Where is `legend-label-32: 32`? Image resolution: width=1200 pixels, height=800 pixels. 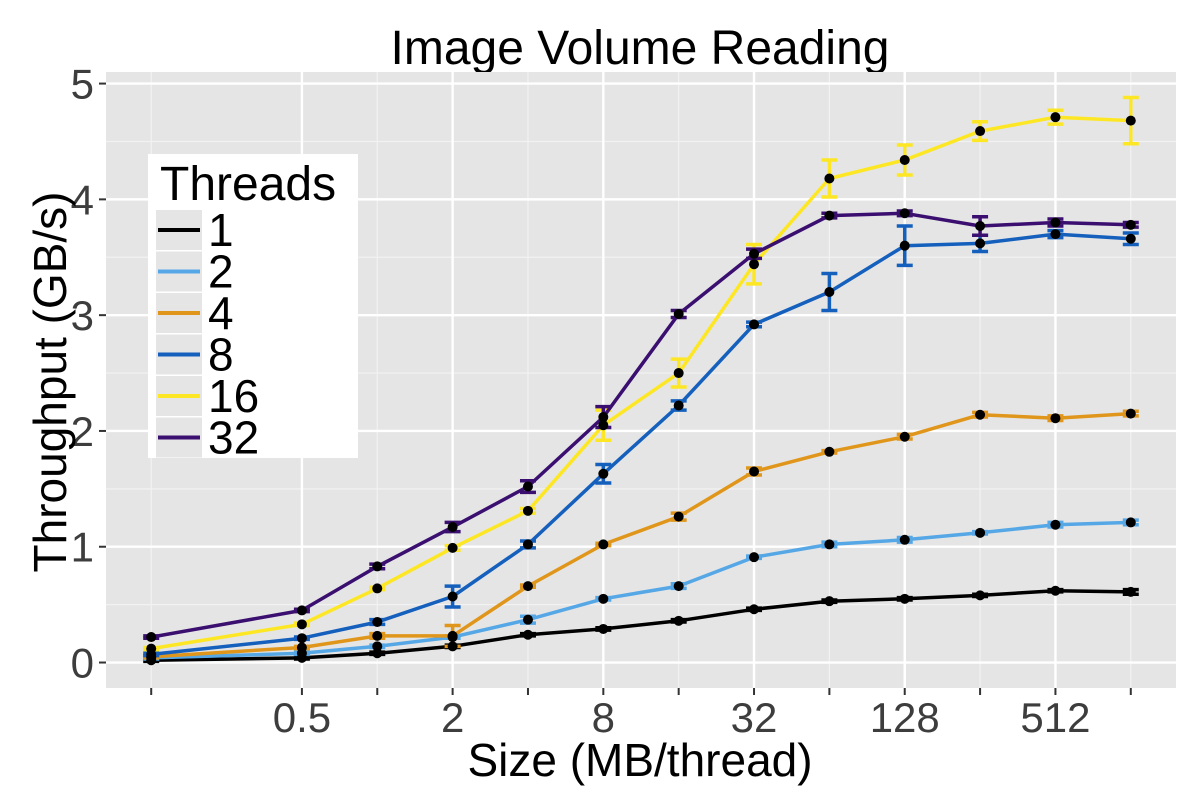 legend-label-32: 32 is located at coordinates (233, 438).